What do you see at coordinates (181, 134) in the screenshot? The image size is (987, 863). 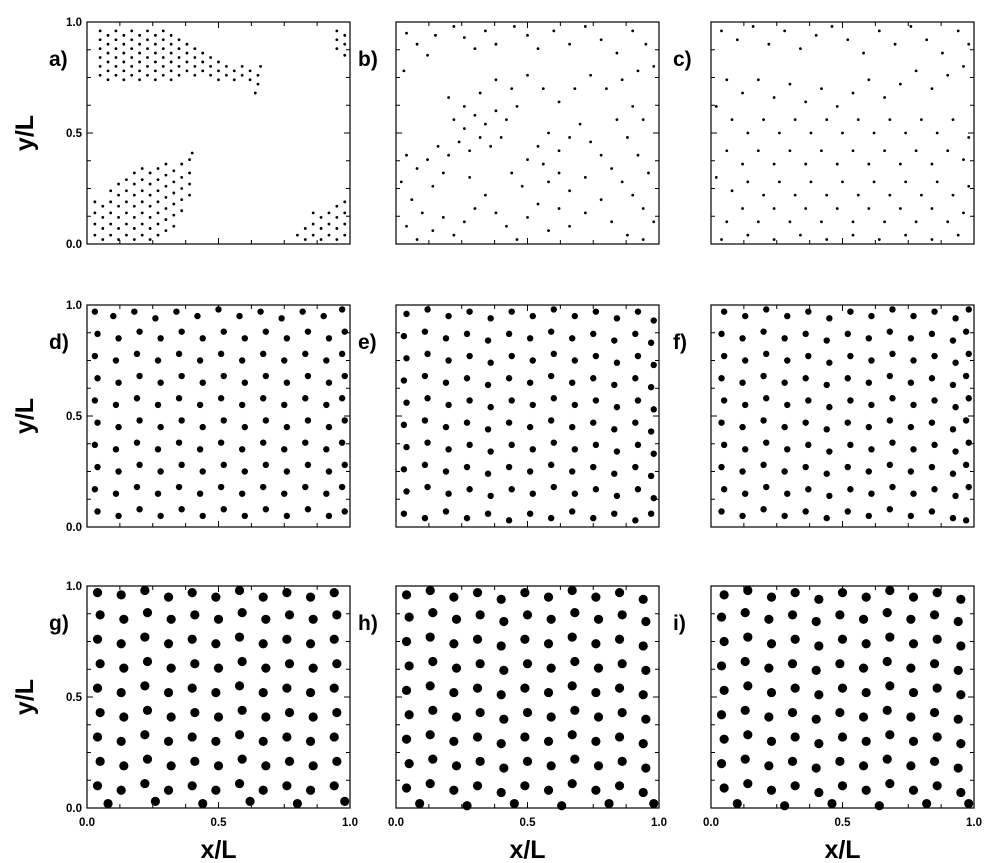 I see `panel-a: a) 0.0 0.5 1.0 y/L` at bounding box center [181, 134].